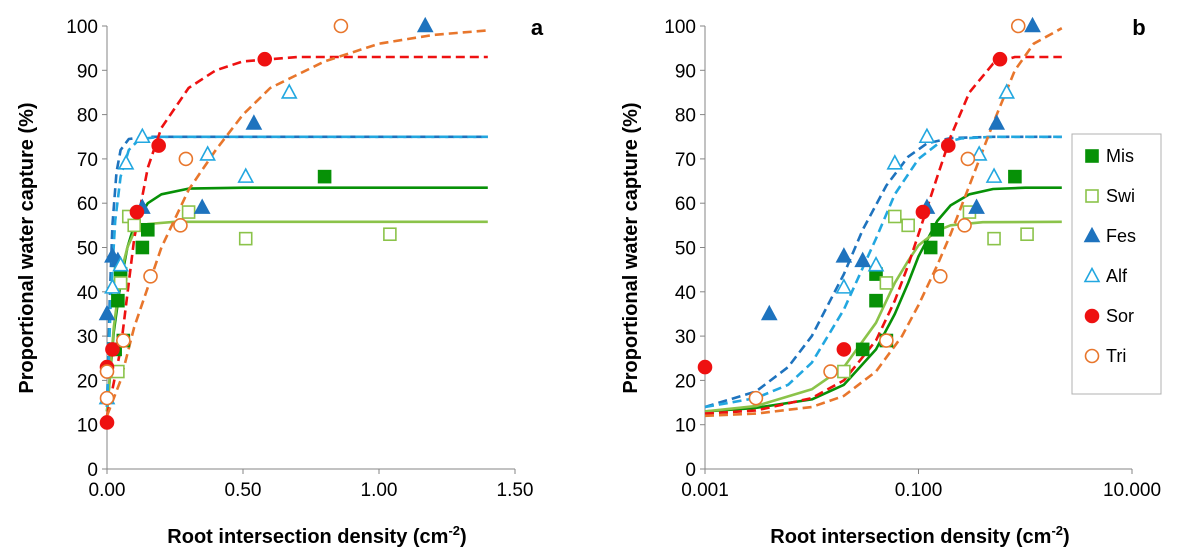 The height and width of the screenshot is (554, 1179). What do you see at coordinates (87, 381) in the screenshot?
I see `y-tick-label: 20` at bounding box center [87, 381].